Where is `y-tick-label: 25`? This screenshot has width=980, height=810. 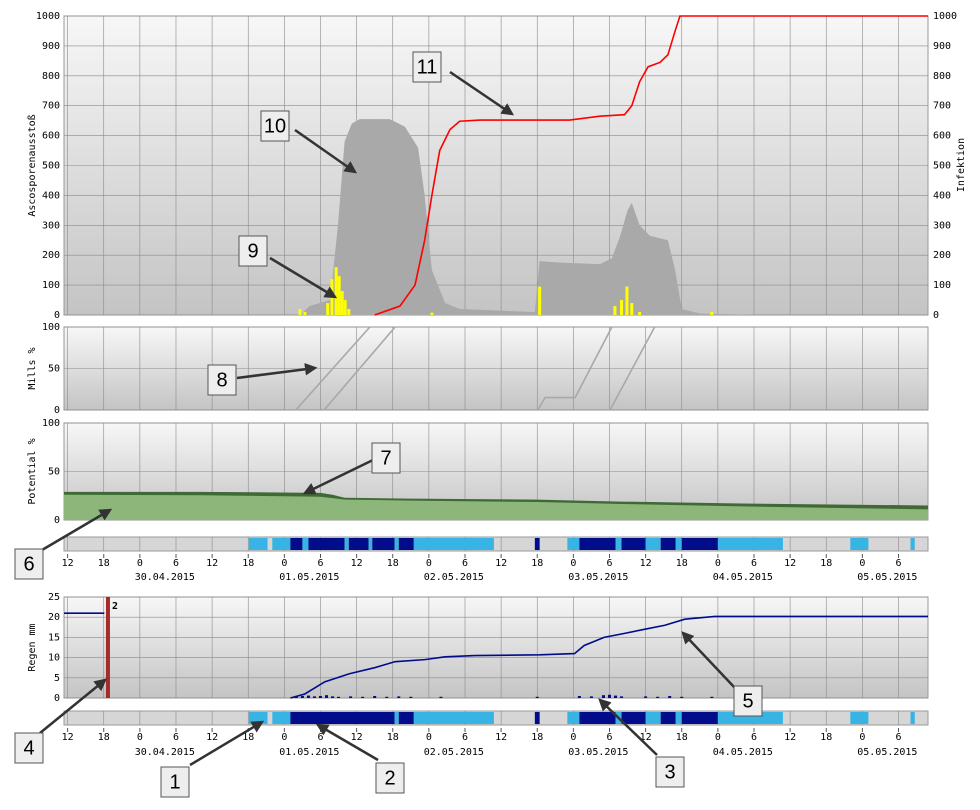
y-tick-label: 25 is located at coordinates (54, 597).